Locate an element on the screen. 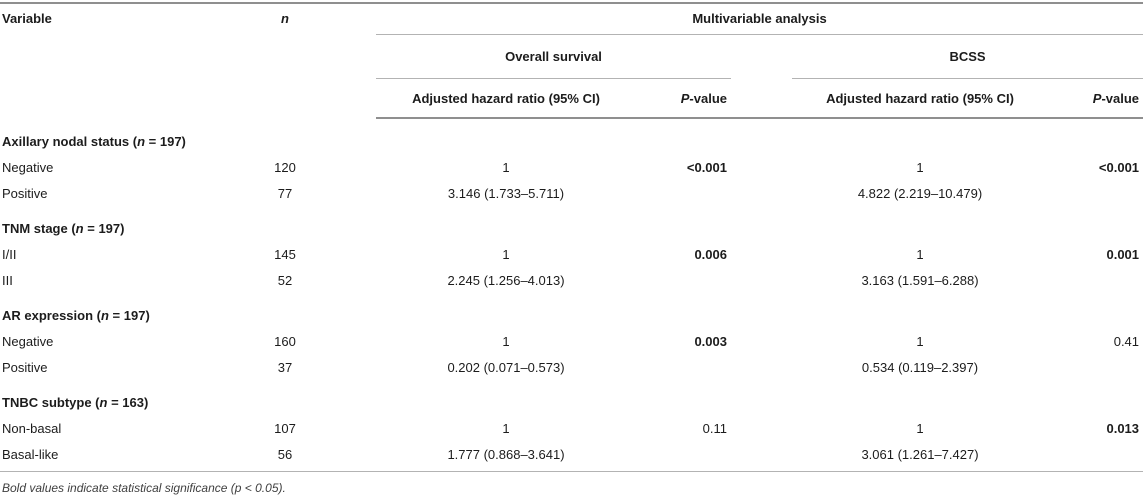  bcss-ahr-cell: 4.822 (2.219–10.479) is located at coordinates (920, 193).